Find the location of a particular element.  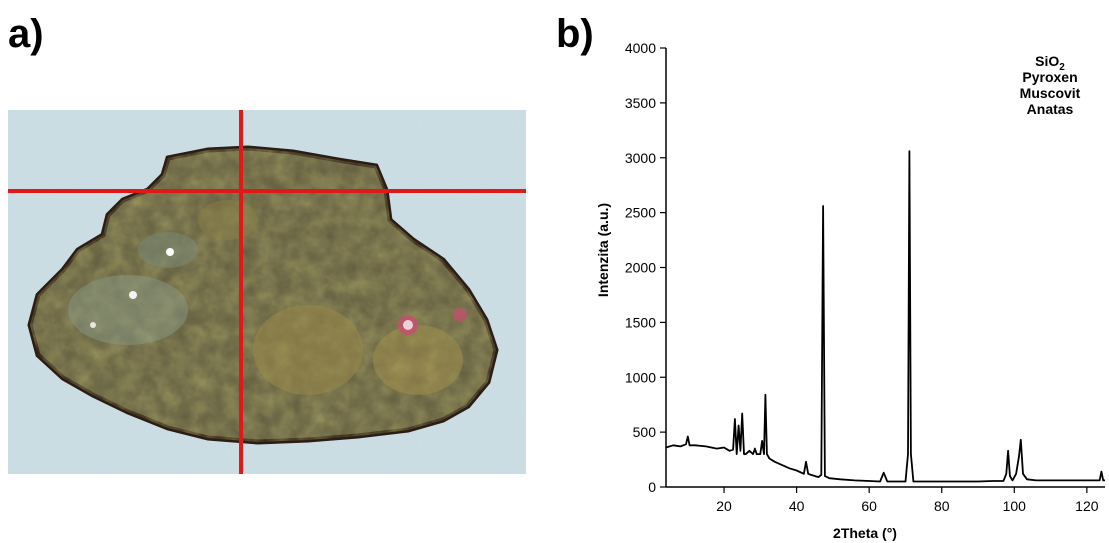

y-tick-label: 3000 is located at coordinates (640, 158).